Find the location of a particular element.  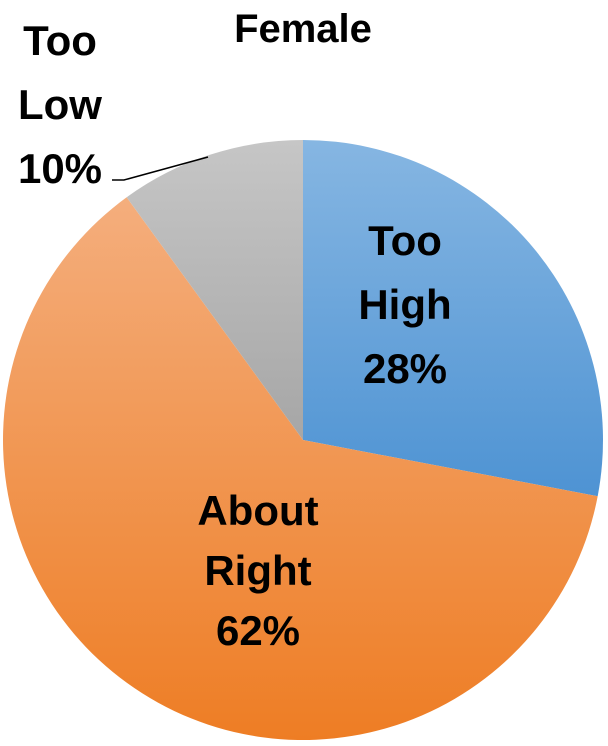

label-about-right: About Right 62% is located at coordinates (257, 570).